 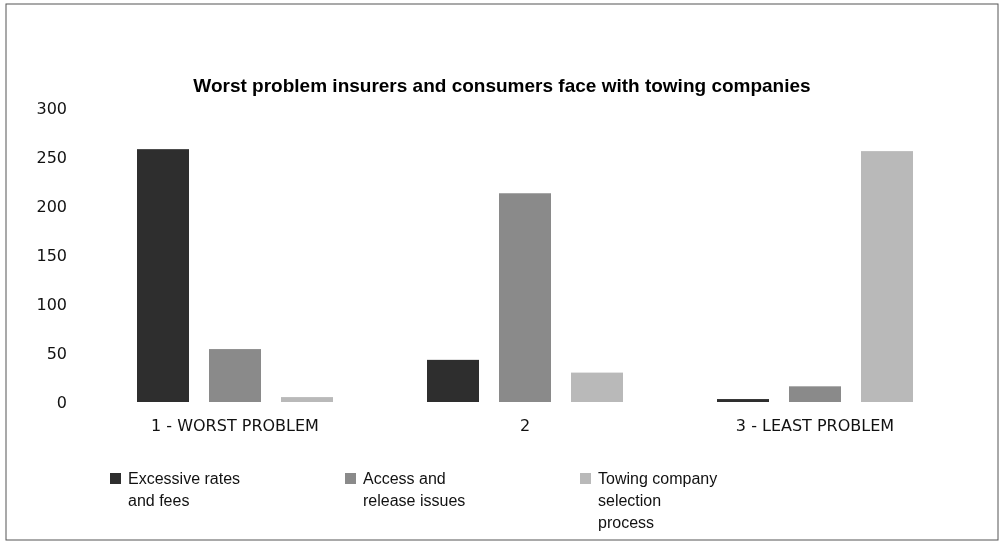 What do you see at coordinates (51, 206) in the screenshot?
I see `y-tick-label: 200` at bounding box center [51, 206].